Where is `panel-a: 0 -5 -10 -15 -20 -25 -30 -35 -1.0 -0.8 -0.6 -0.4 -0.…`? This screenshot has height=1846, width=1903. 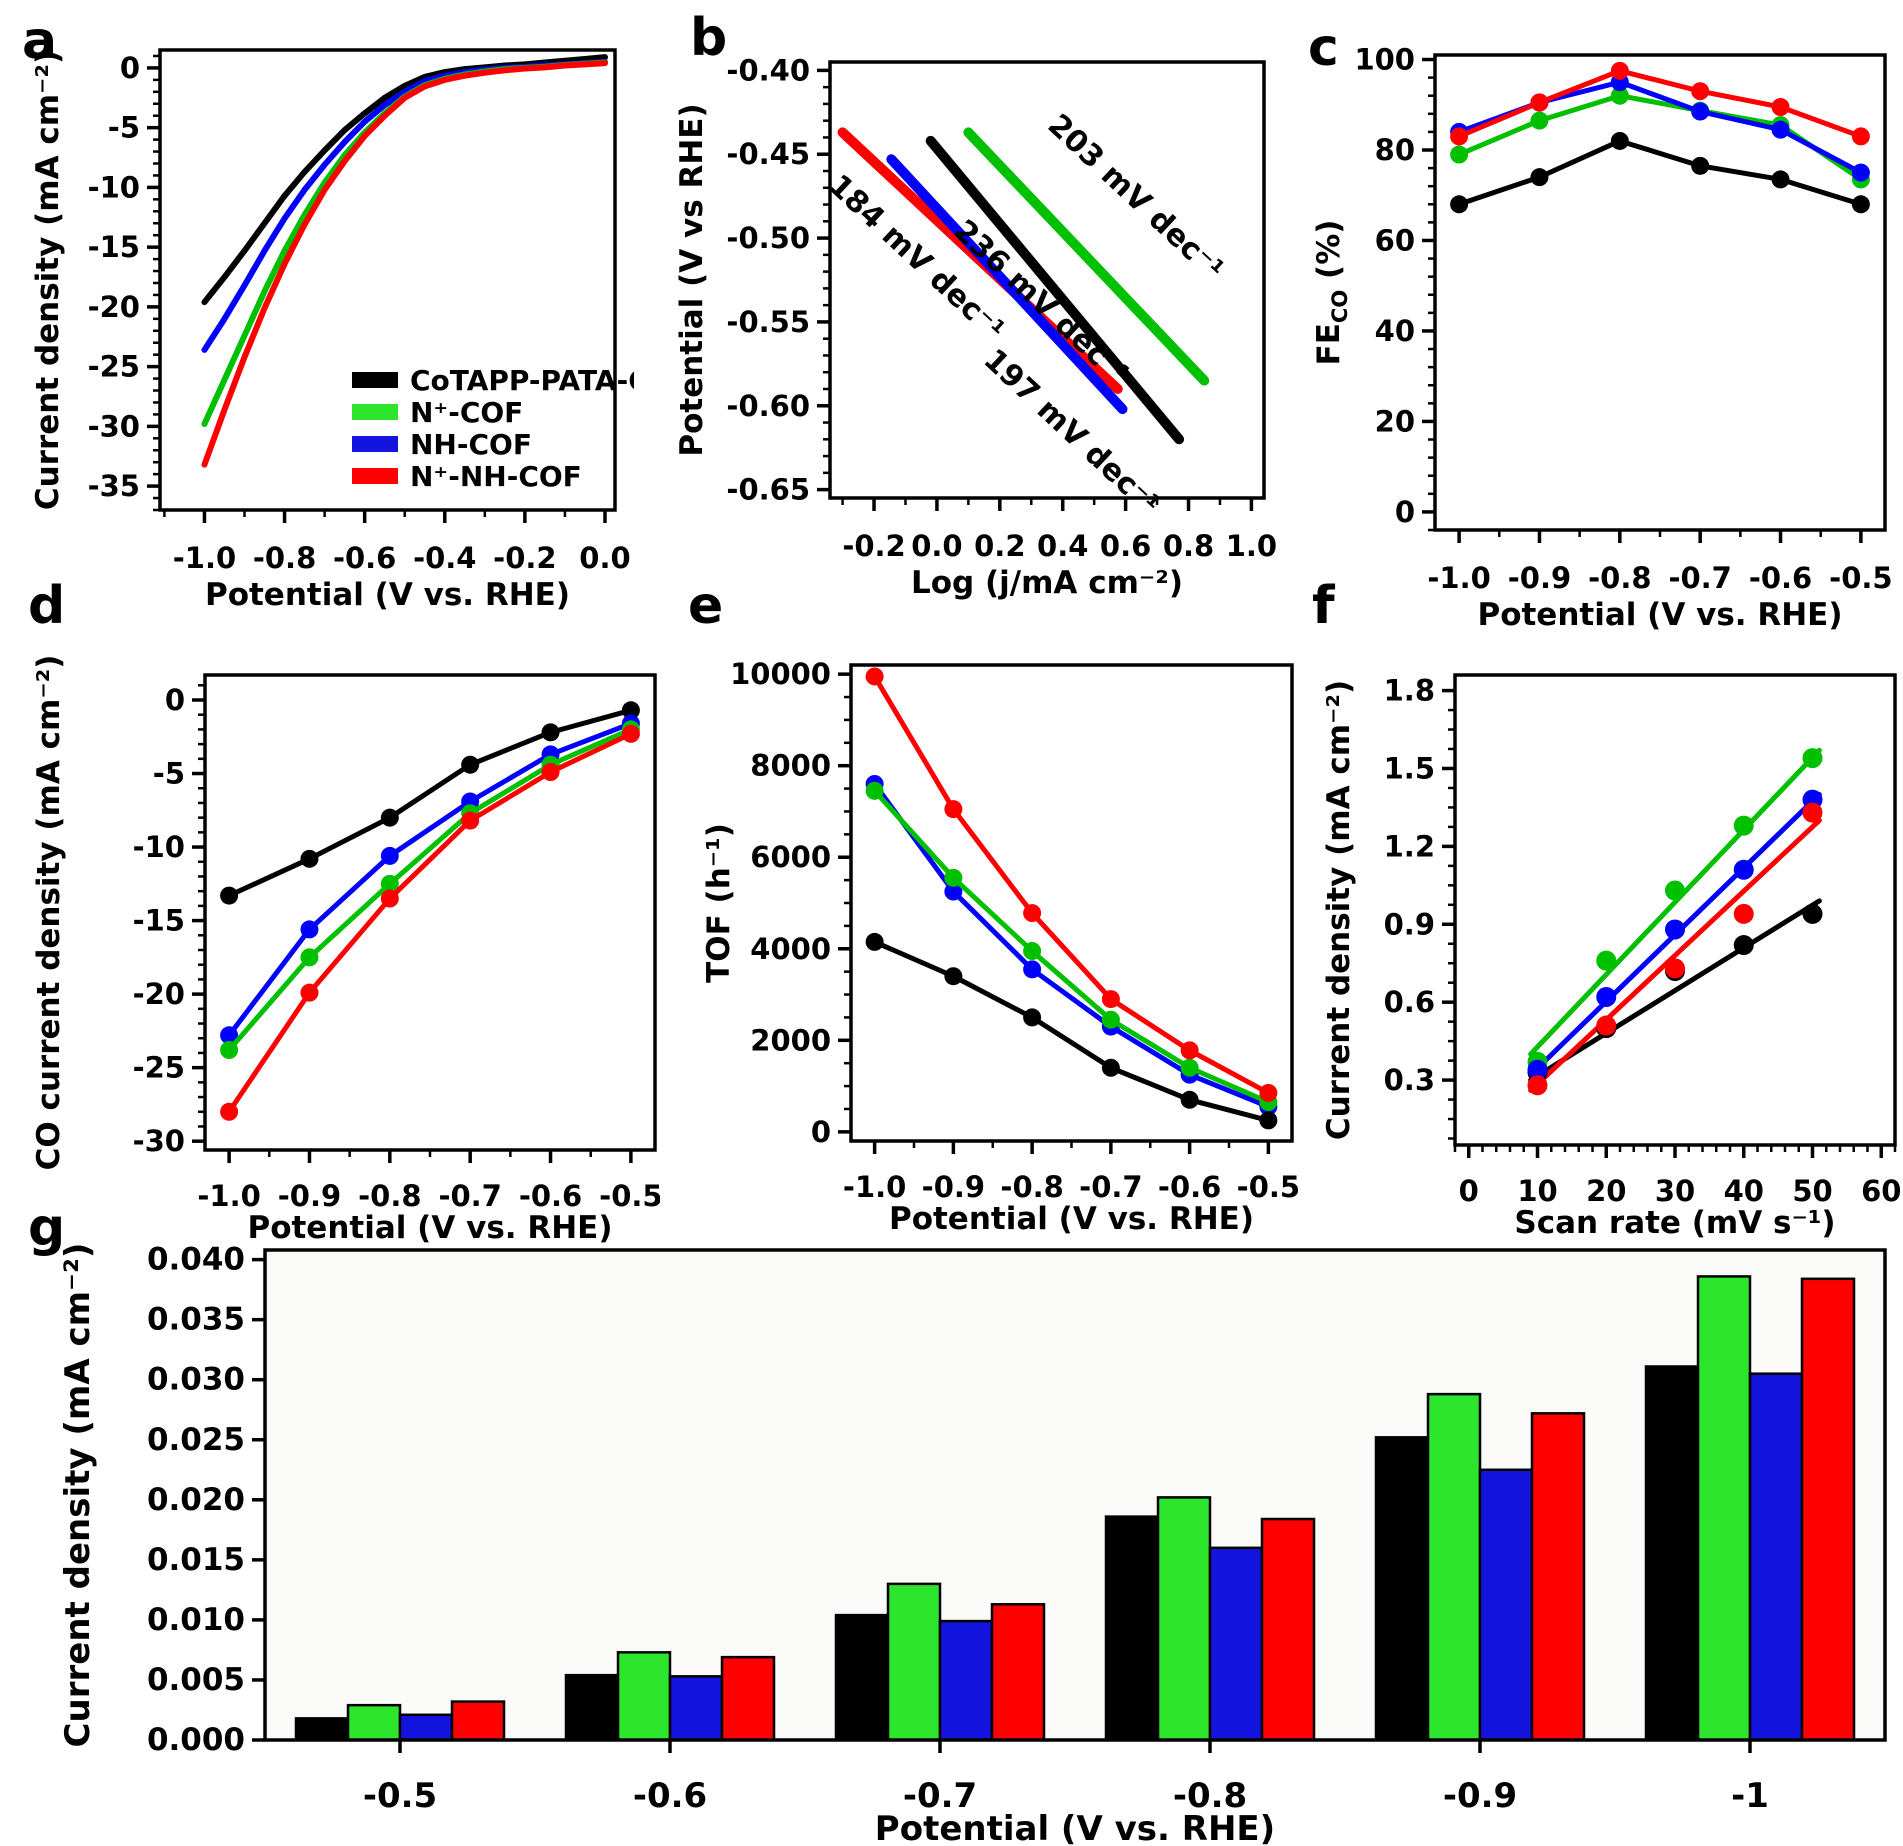 panel-a: 0 -5 -10 -15 -20 -25 -30 -35 -1.0 -0.8 -0.6 -0.4 -0.… is located at coordinates (346, 322).